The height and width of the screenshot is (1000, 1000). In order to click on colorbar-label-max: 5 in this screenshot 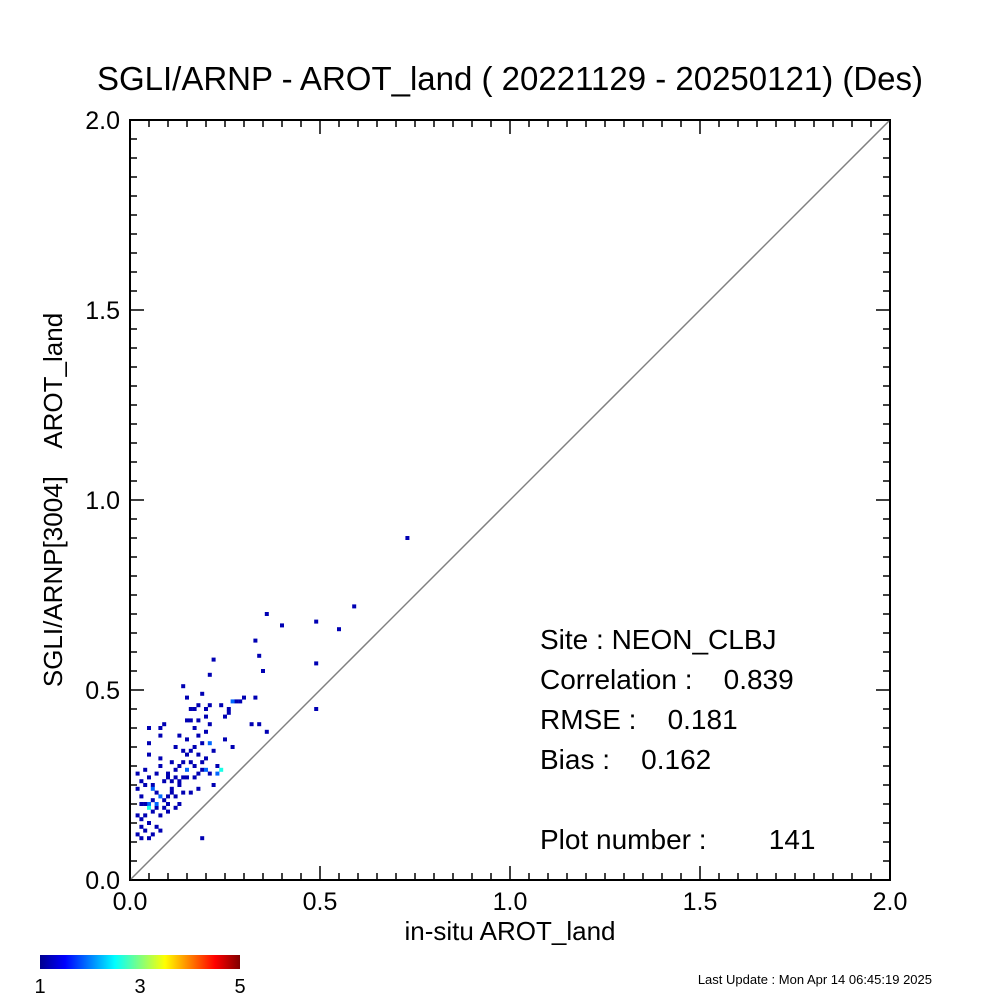, I will do `click(239, 987)`.